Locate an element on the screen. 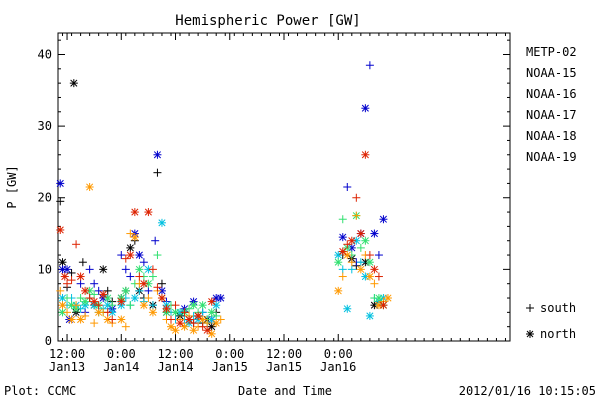 This screenshot has height=400, width=600. y-tick-label: 40 is located at coordinates (45, 54).